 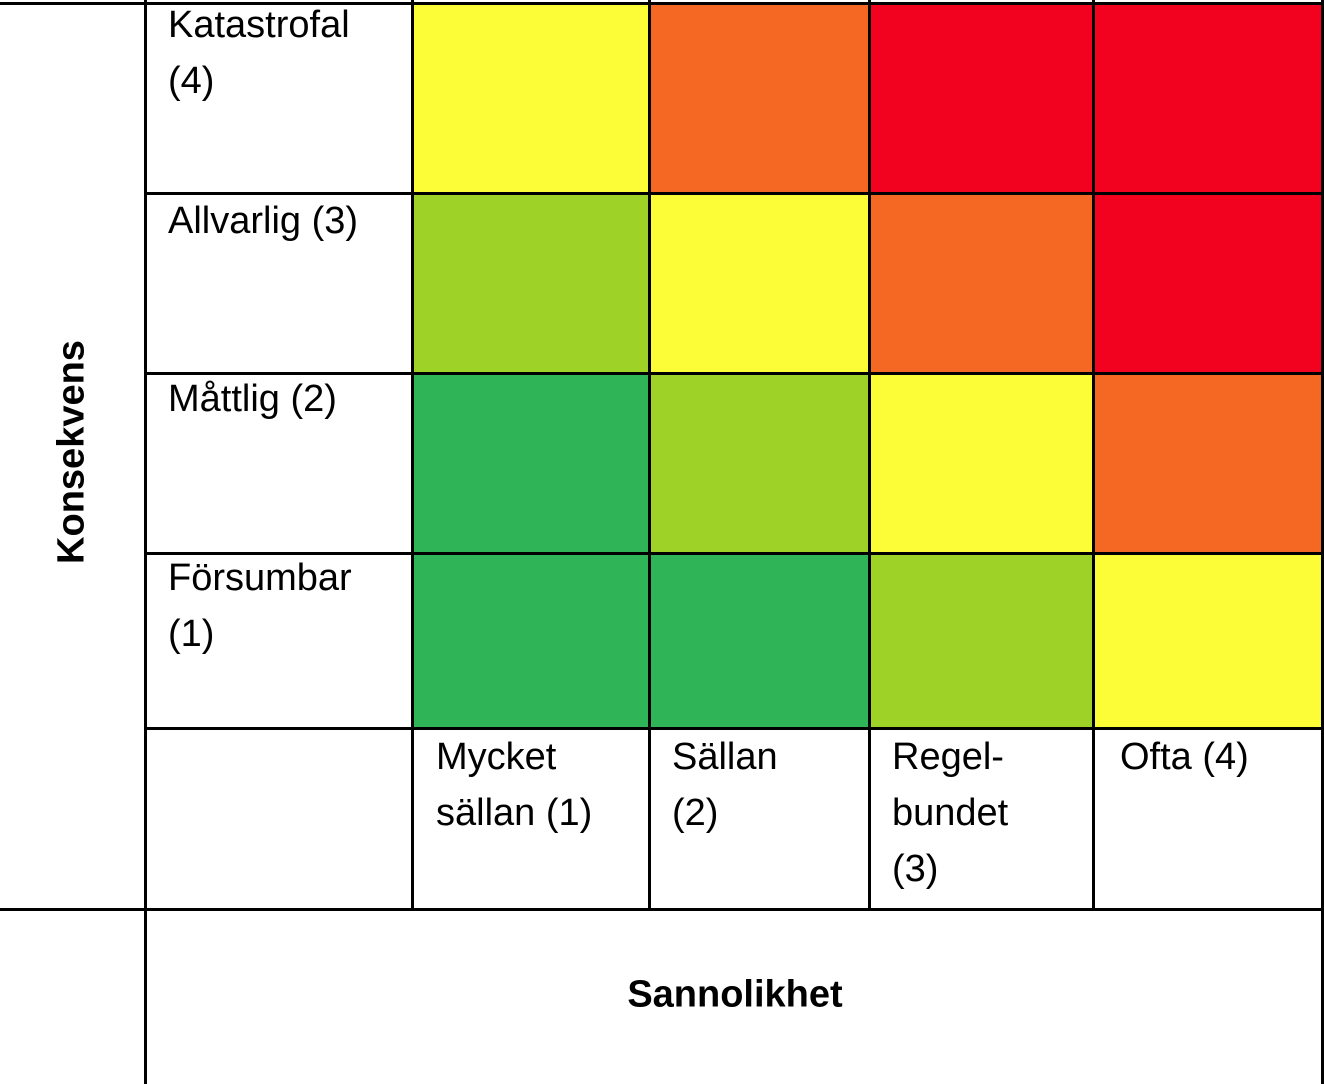 What do you see at coordinates (760, 99) in the screenshot?
I see `risk-cell-r4-c2` at bounding box center [760, 99].